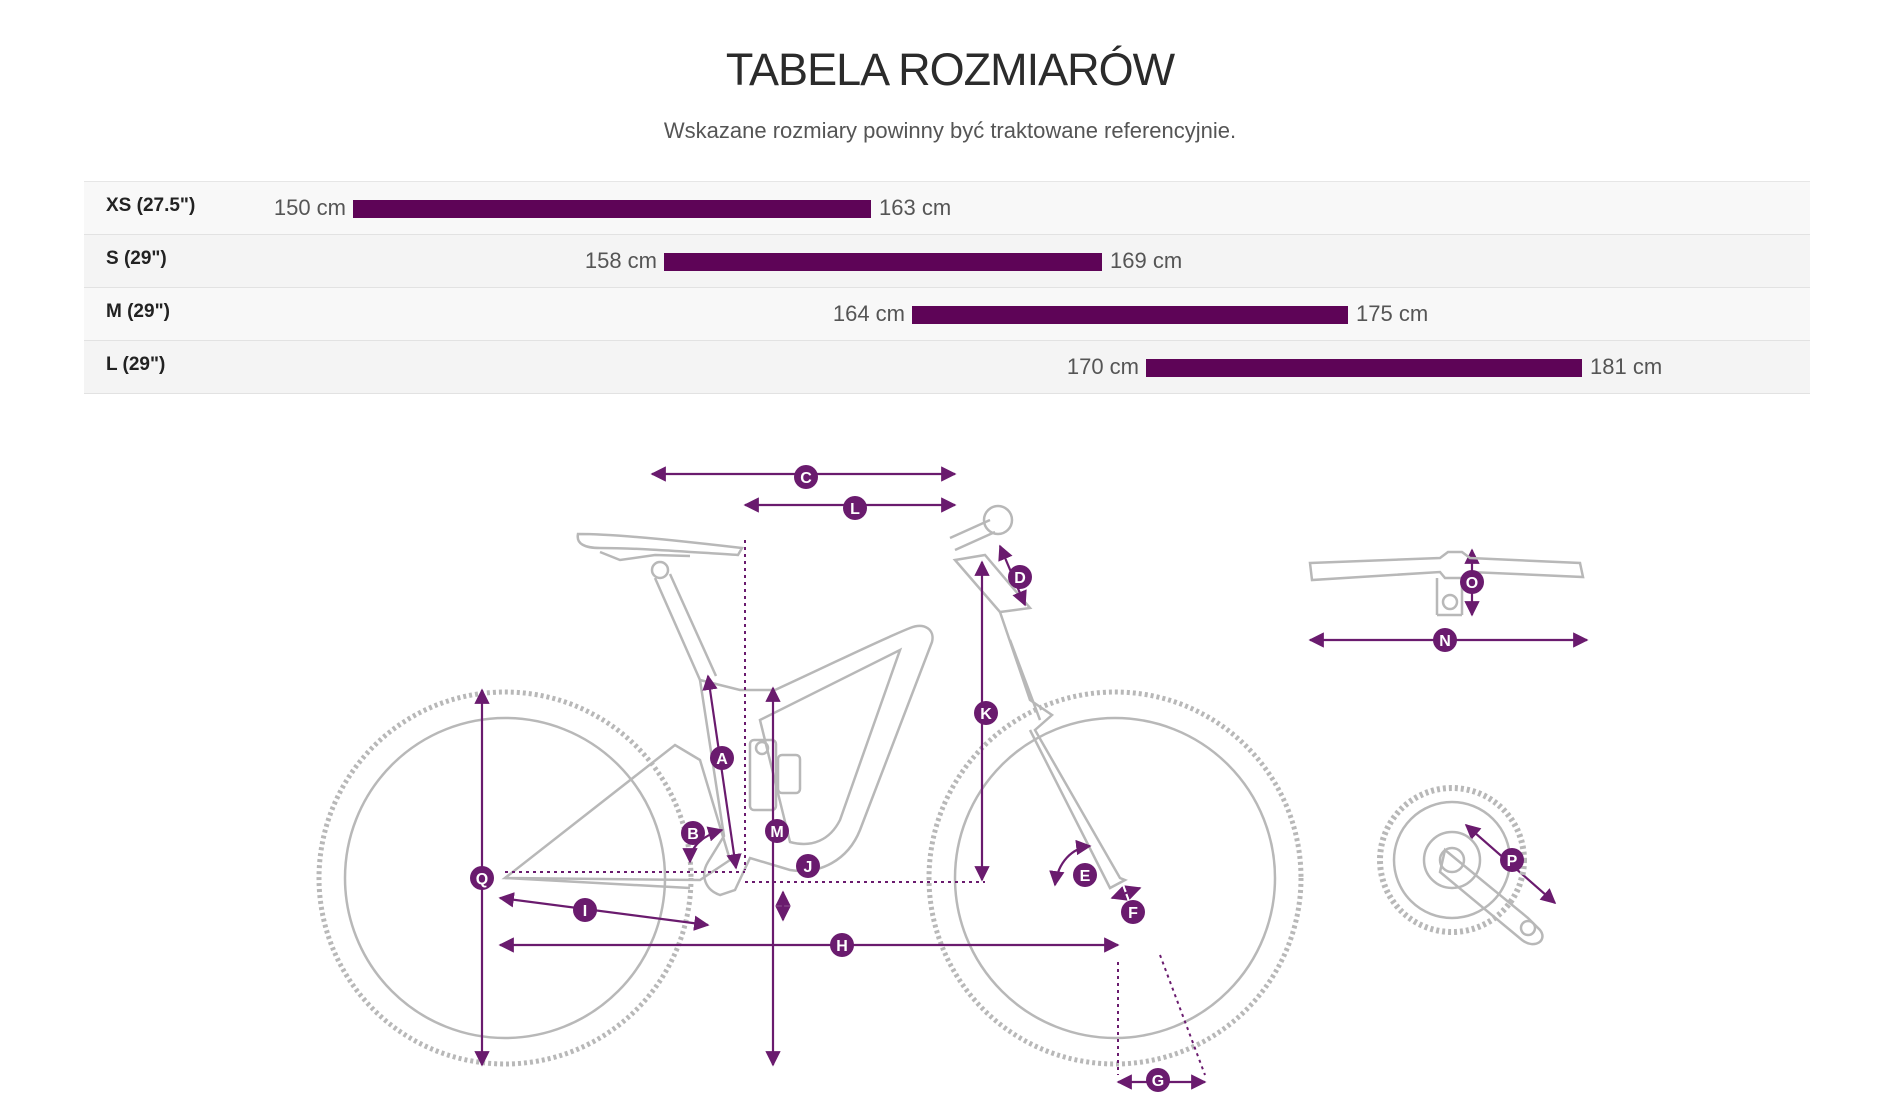 Image resolution: width=1900 pixels, height=1102 pixels. I want to click on dim-i, so click(604, 911).